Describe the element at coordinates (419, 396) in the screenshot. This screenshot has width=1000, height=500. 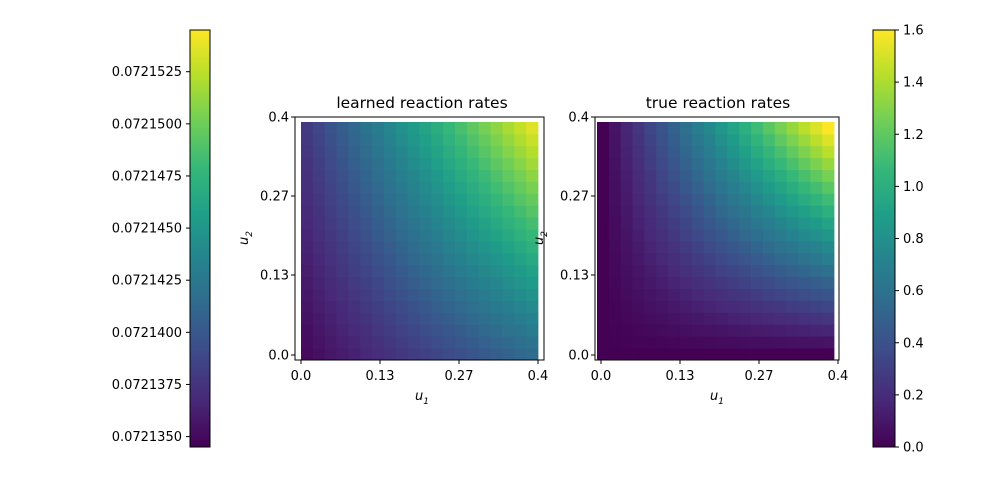
I see `heatmap-learned-xlabel-base: u` at that location.